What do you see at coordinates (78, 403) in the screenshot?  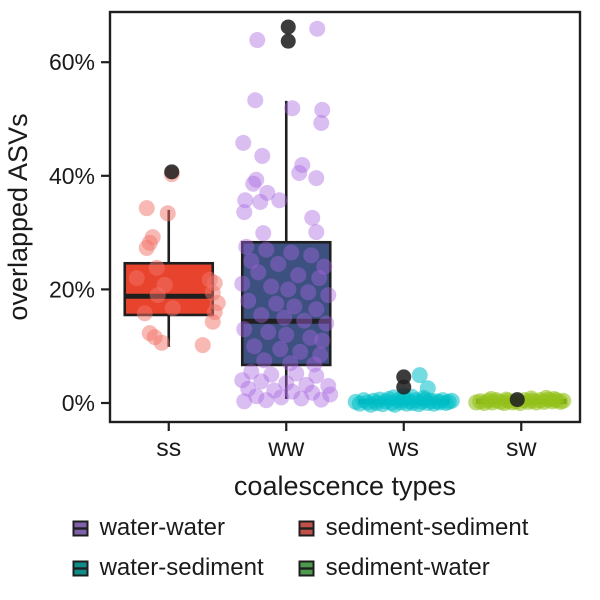 I see `y-tick-label: 0%` at bounding box center [78, 403].